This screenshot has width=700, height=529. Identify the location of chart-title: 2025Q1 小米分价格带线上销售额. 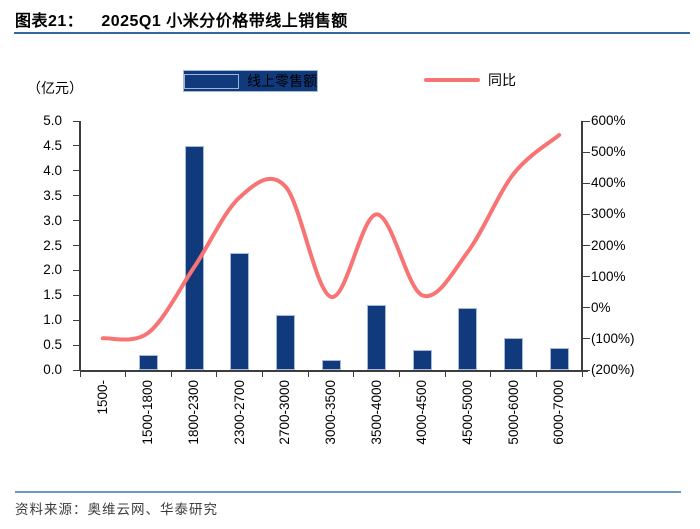
(224, 21).